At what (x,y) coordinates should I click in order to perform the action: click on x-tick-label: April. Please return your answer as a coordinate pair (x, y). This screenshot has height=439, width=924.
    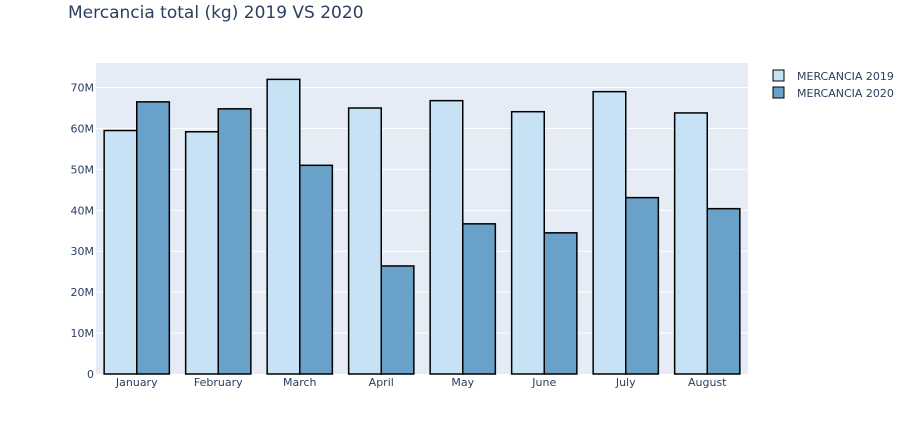
    Looking at the image, I should click on (381, 382).